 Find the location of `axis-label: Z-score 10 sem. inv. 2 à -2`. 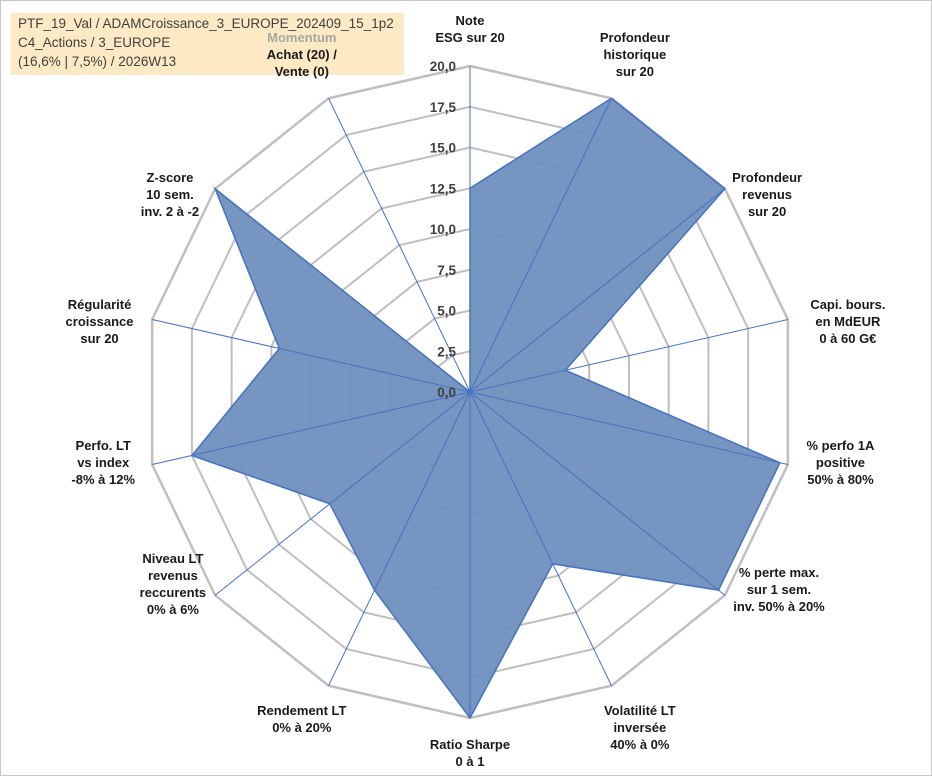

axis-label: Z-score 10 sem. inv. 2 à -2 is located at coordinates (170, 194).